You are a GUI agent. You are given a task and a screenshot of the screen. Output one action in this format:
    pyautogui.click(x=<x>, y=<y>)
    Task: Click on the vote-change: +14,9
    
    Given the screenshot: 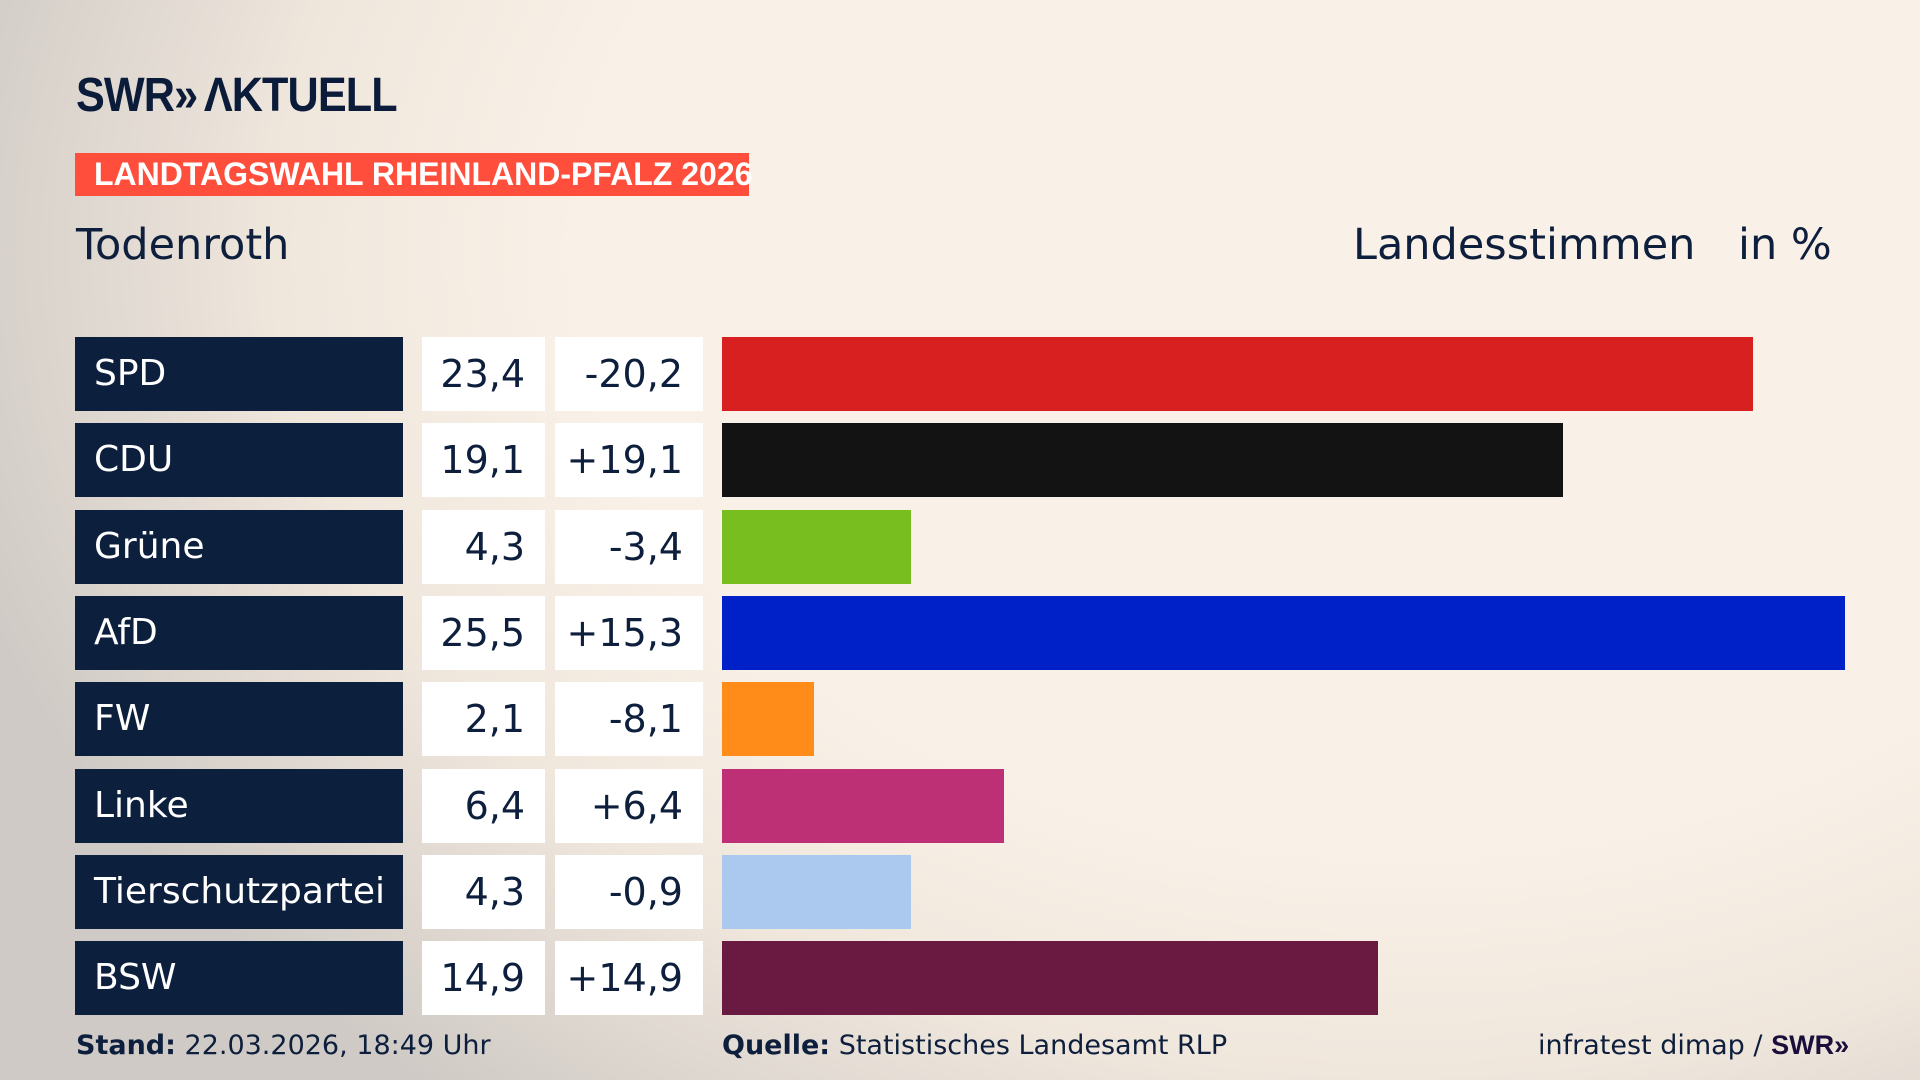 What is the action you would take?
    pyautogui.click(x=629, y=978)
    